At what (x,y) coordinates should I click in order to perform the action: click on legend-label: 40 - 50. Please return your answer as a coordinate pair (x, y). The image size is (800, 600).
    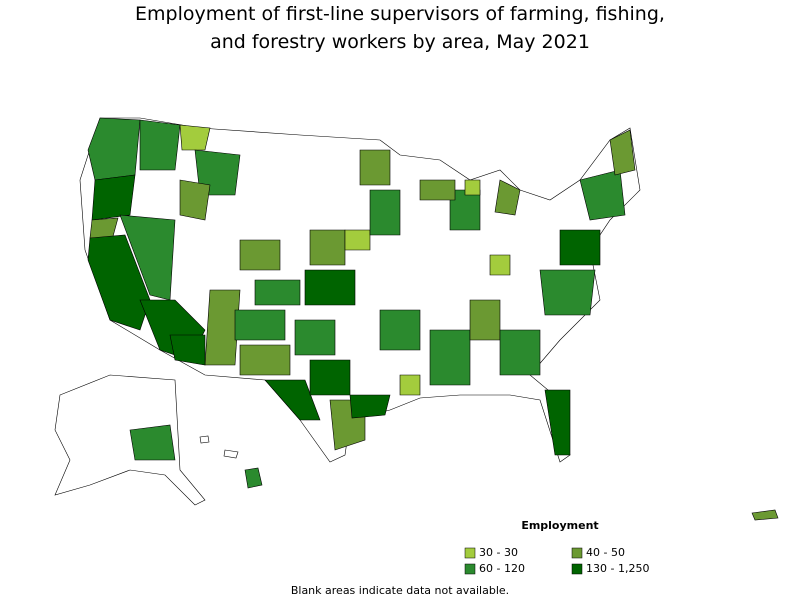
    Looking at the image, I should click on (605, 552).